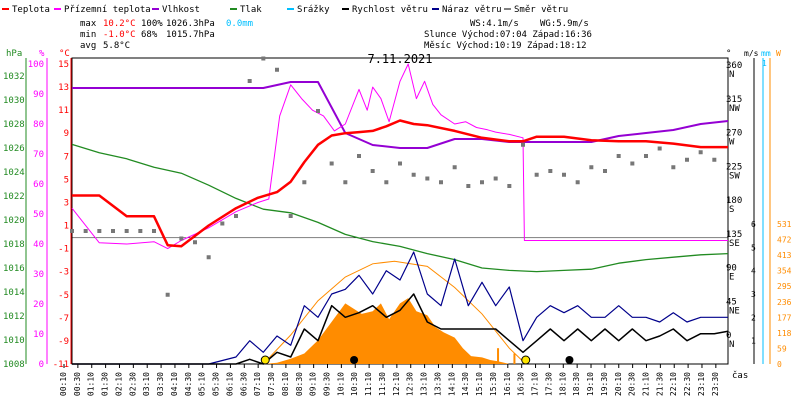  I want to click on stat-max-temp: 10.2°C, so click(119, 24).